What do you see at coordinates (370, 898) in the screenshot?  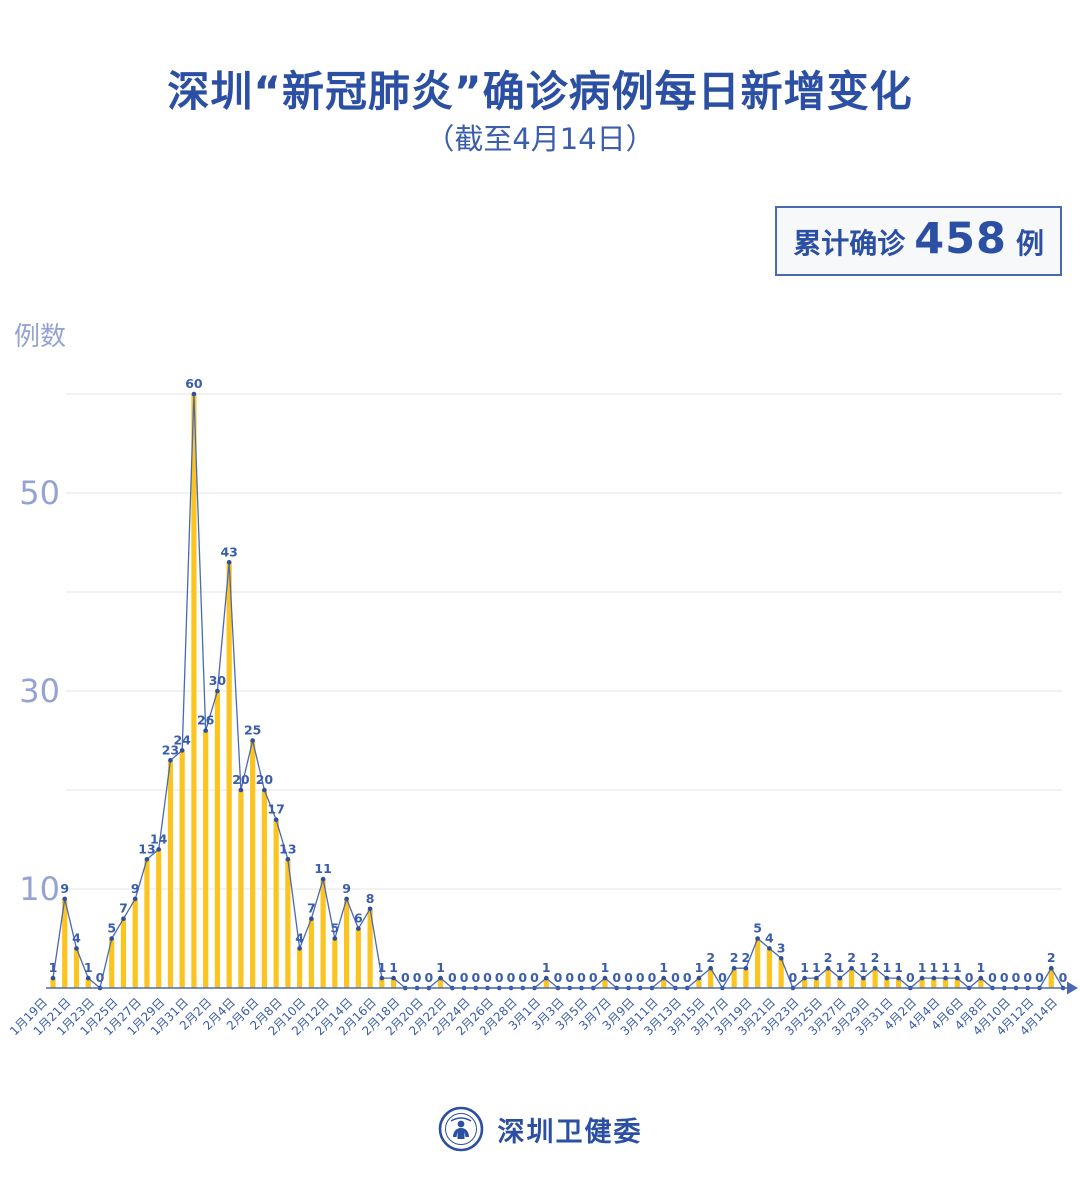 I see `svg-text: 8` at bounding box center [370, 898].